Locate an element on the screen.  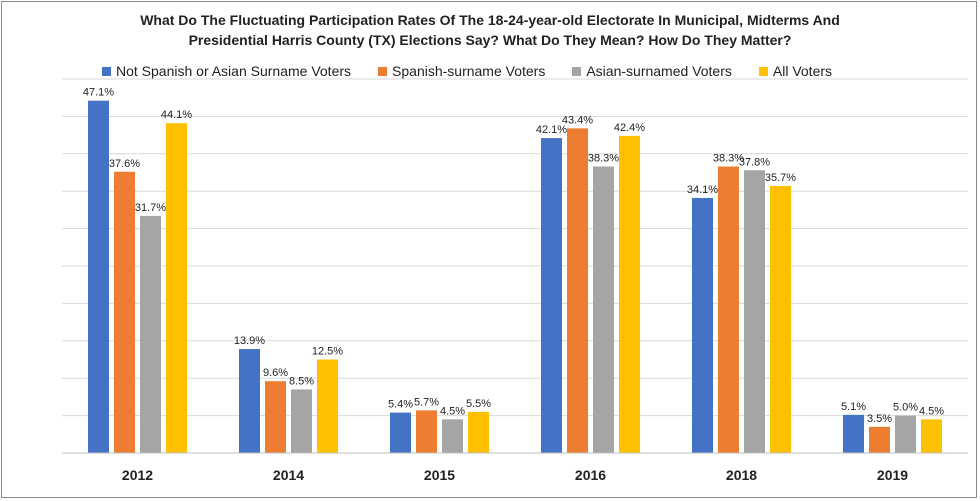
data-label-not-spanish-or-asian-surname-voters-2012: 47.1% is located at coordinates (98, 93).